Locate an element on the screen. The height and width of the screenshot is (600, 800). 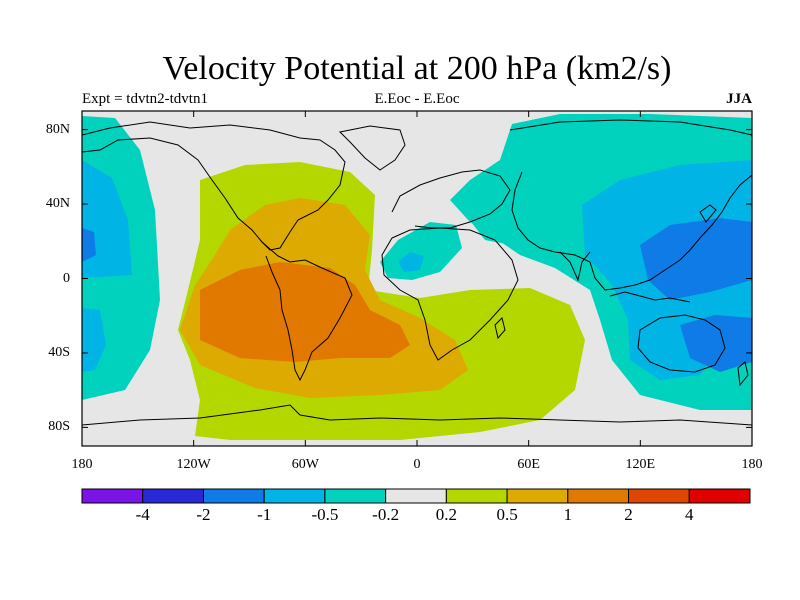
page-title: Velocity Potential at 200 hPa (km2/s) is located at coordinates (417, 68).